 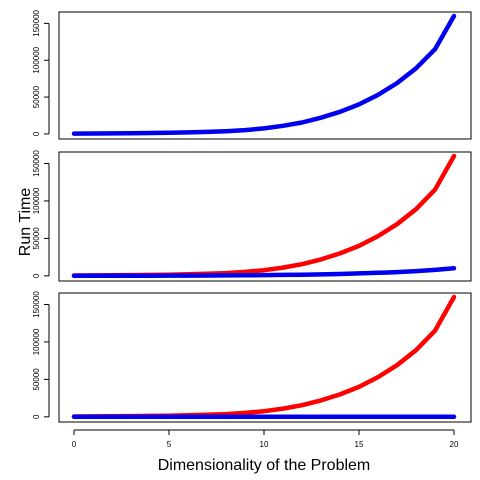 What do you see at coordinates (169, 444) in the screenshot?
I see `x-tick-label: 5` at bounding box center [169, 444].